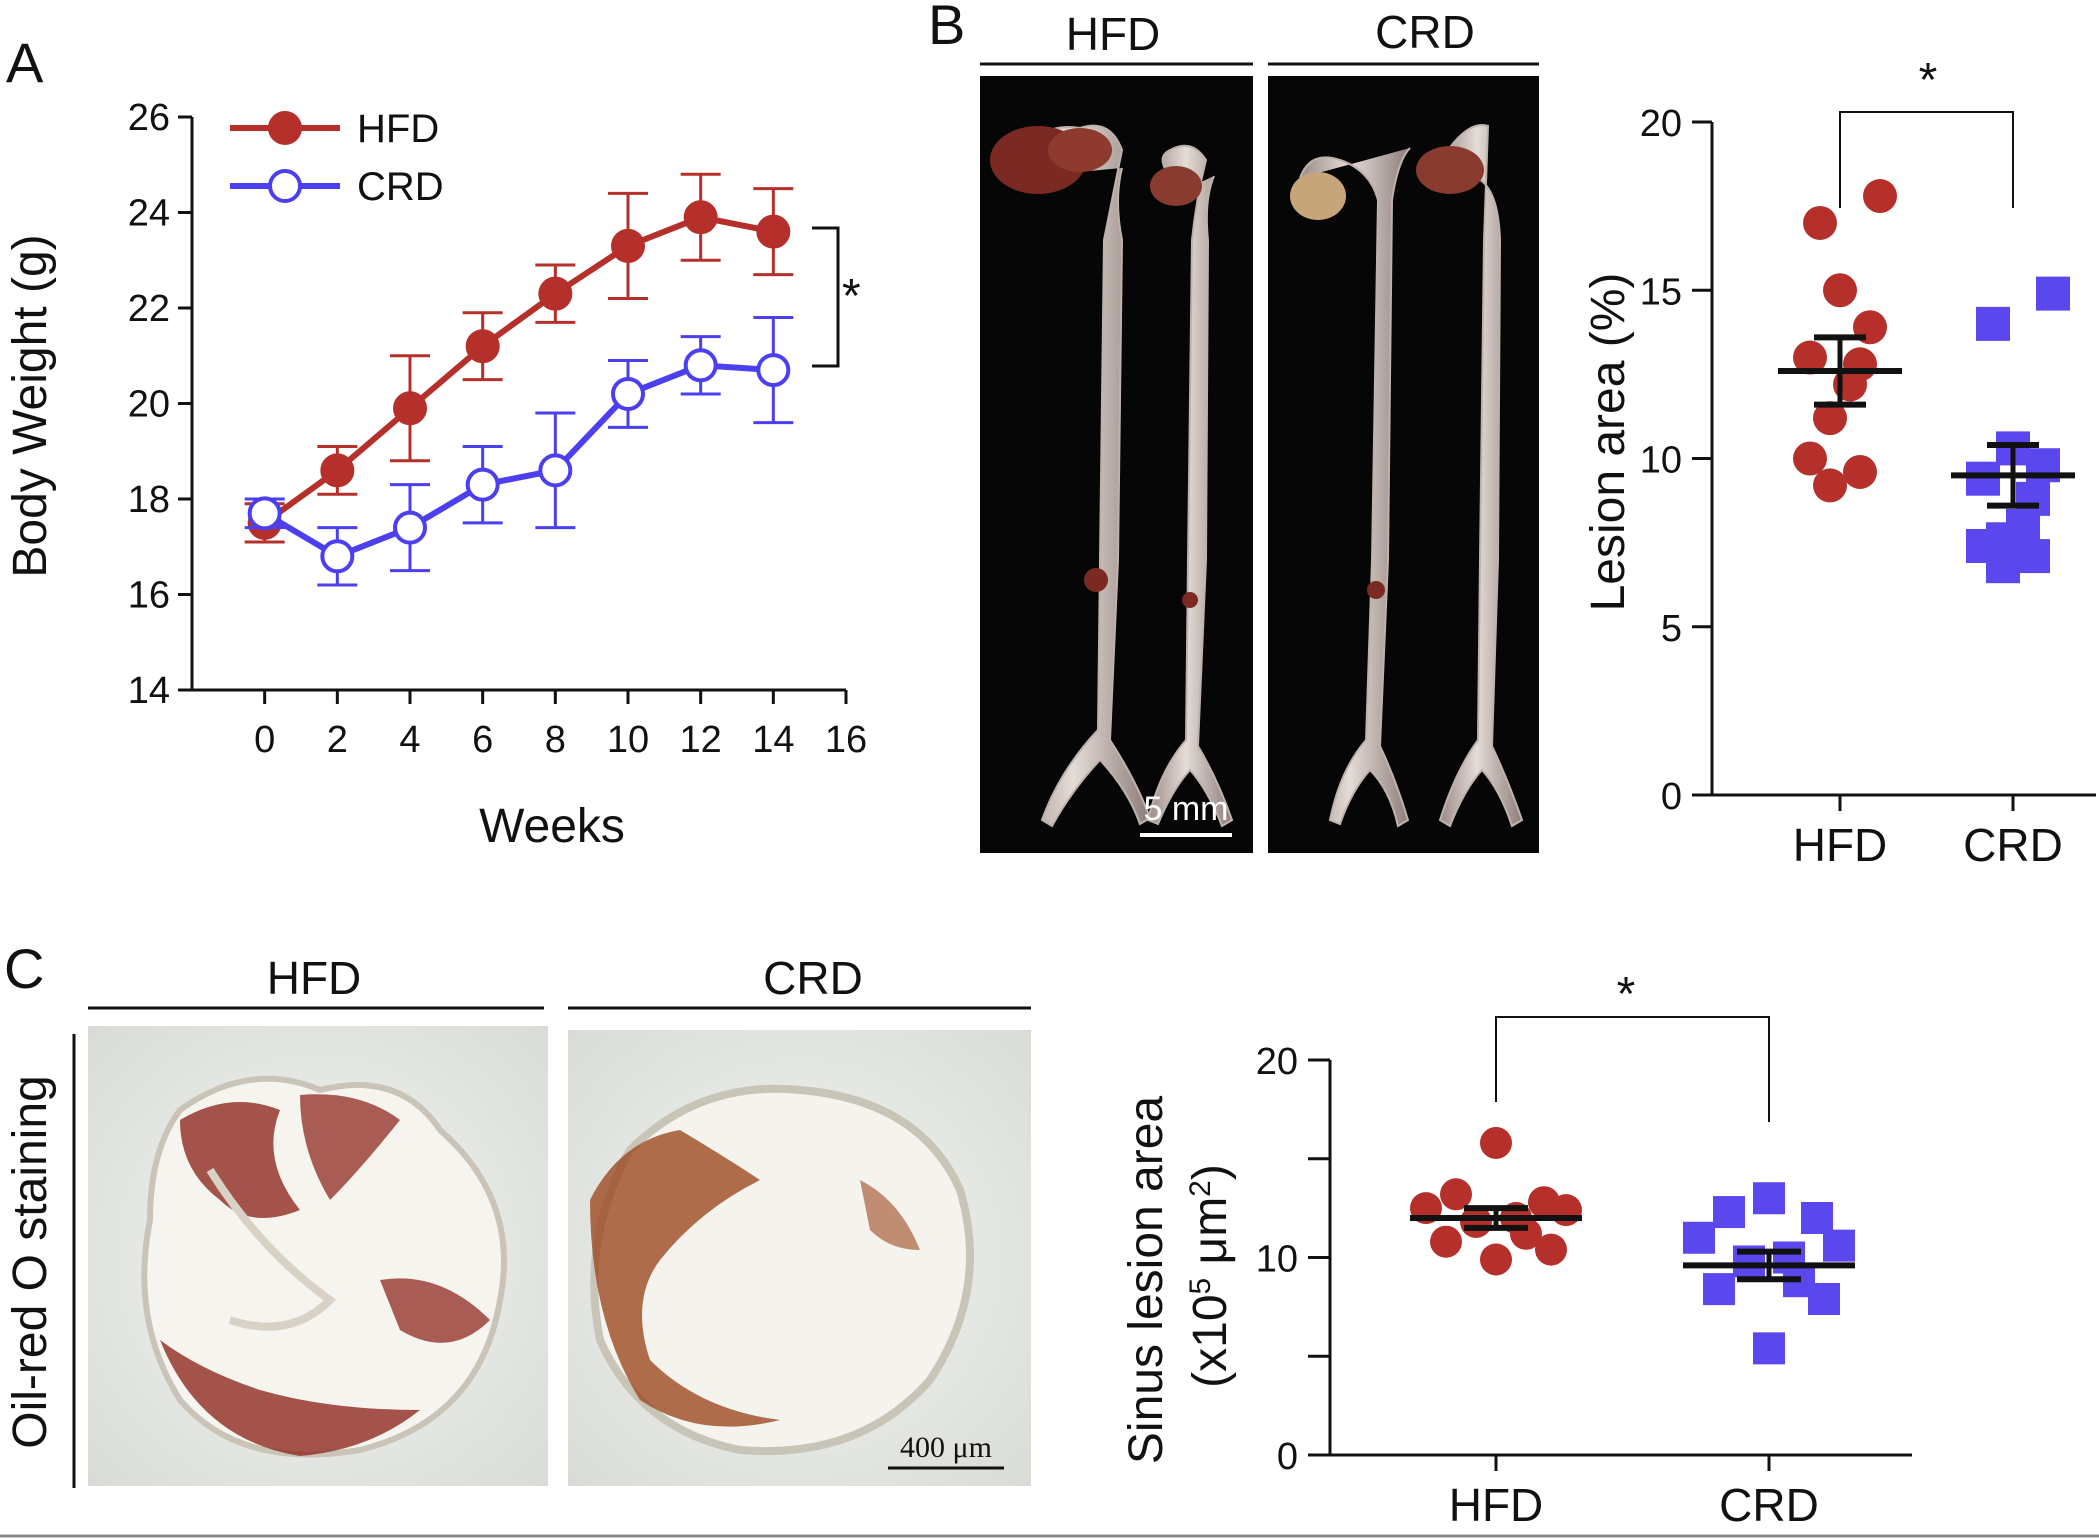 The width and height of the screenshot is (2099, 1540). What do you see at coordinates (1926, 381) in the screenshot?
I see `panel-b-plot` at bounding box center [1926, 381].